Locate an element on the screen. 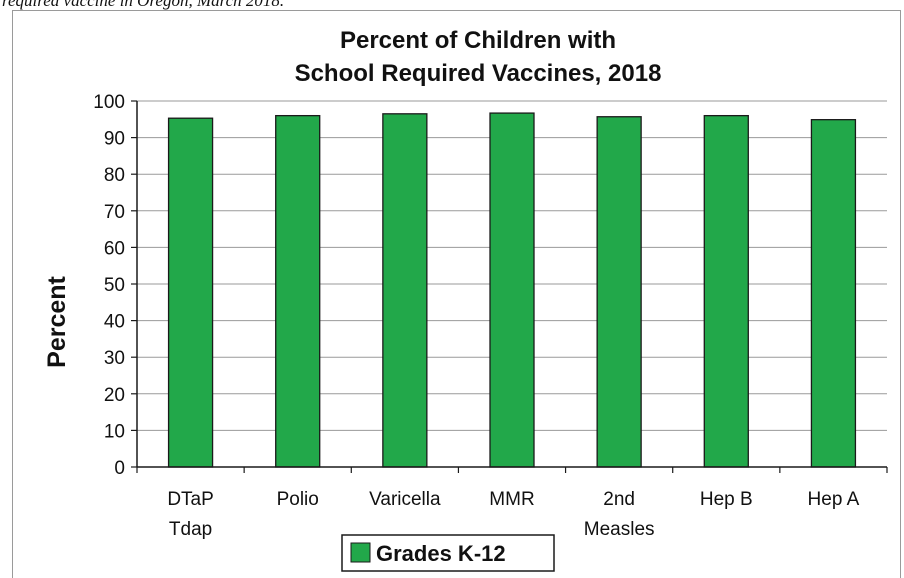  x-tick-label: Tdap is located at coordinates (190, 529).